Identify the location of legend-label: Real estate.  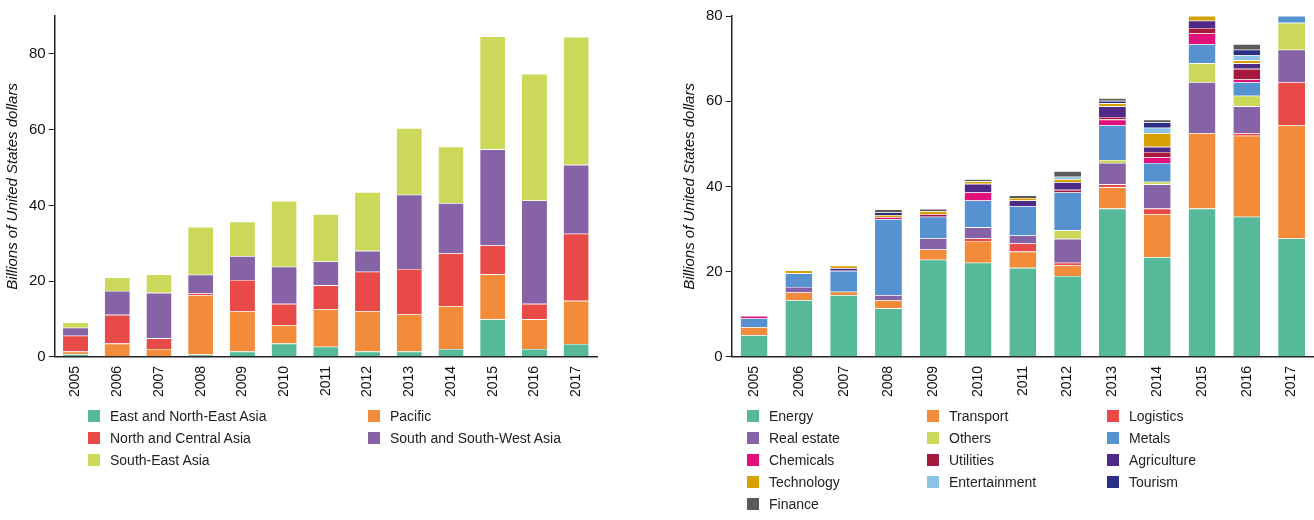
(804, 438).